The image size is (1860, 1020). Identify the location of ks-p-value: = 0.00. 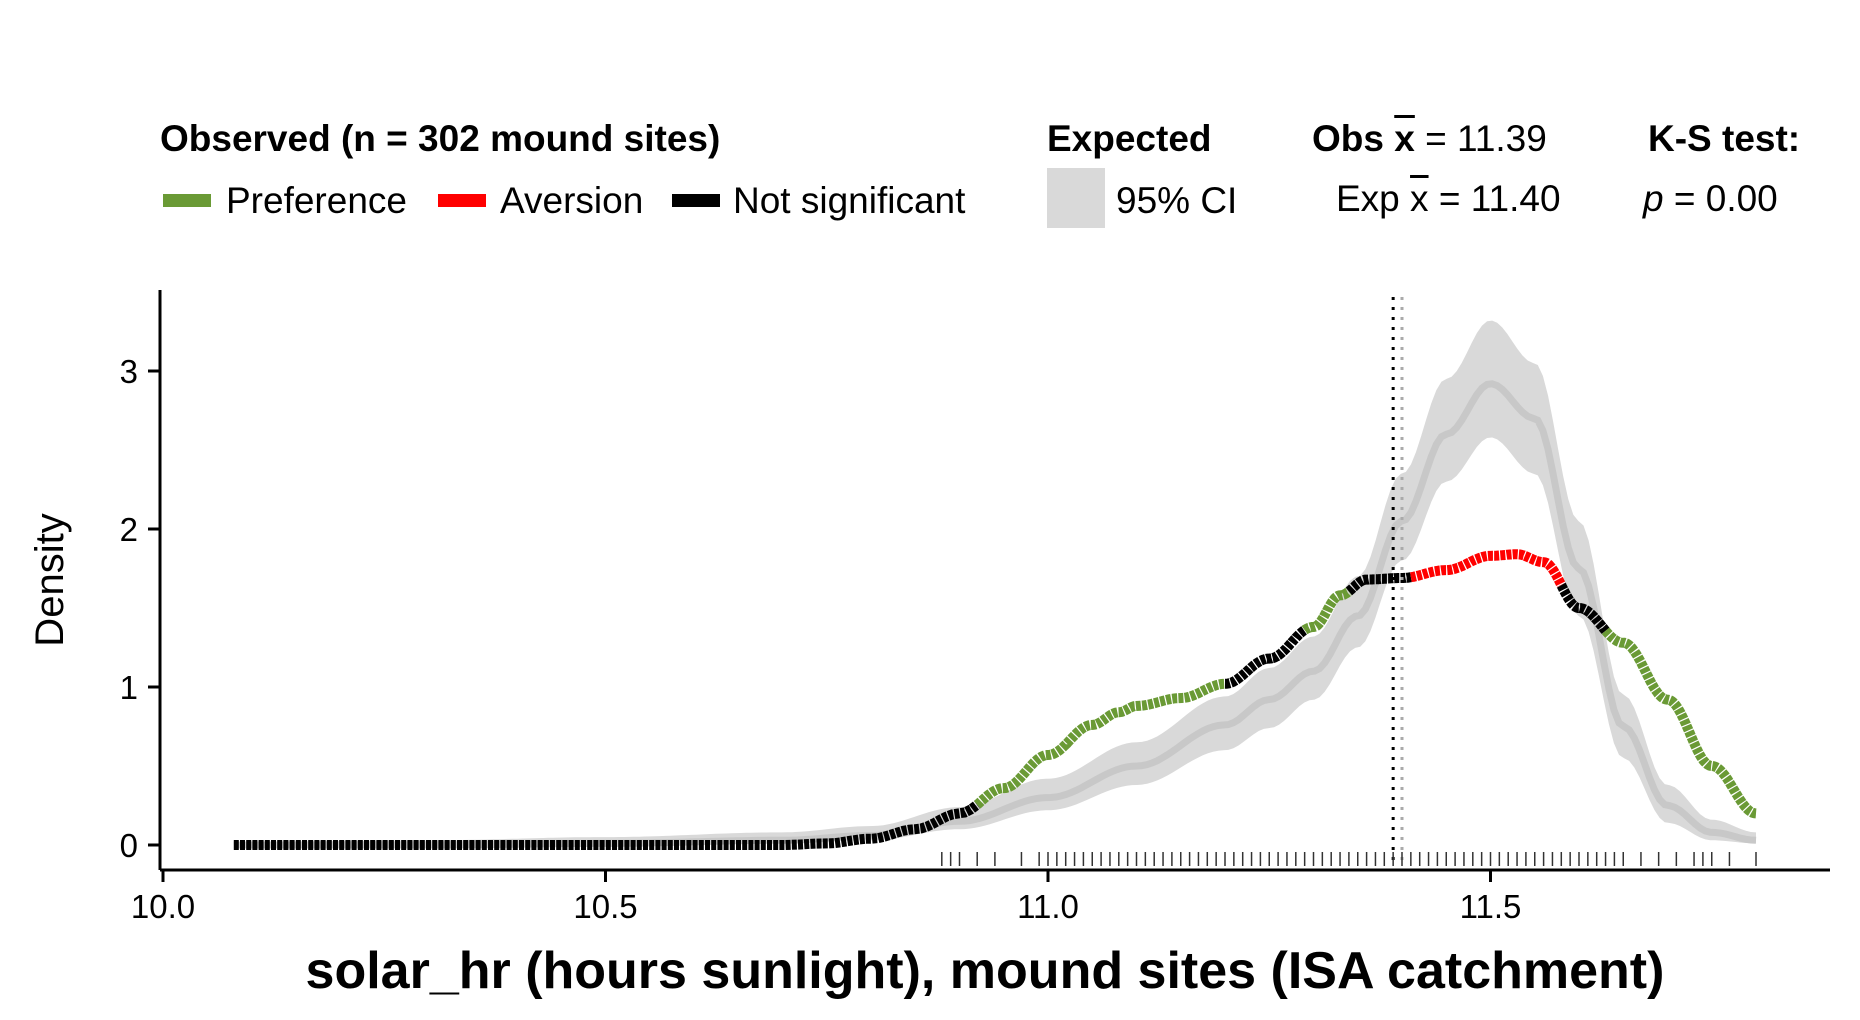
(1720, 198).